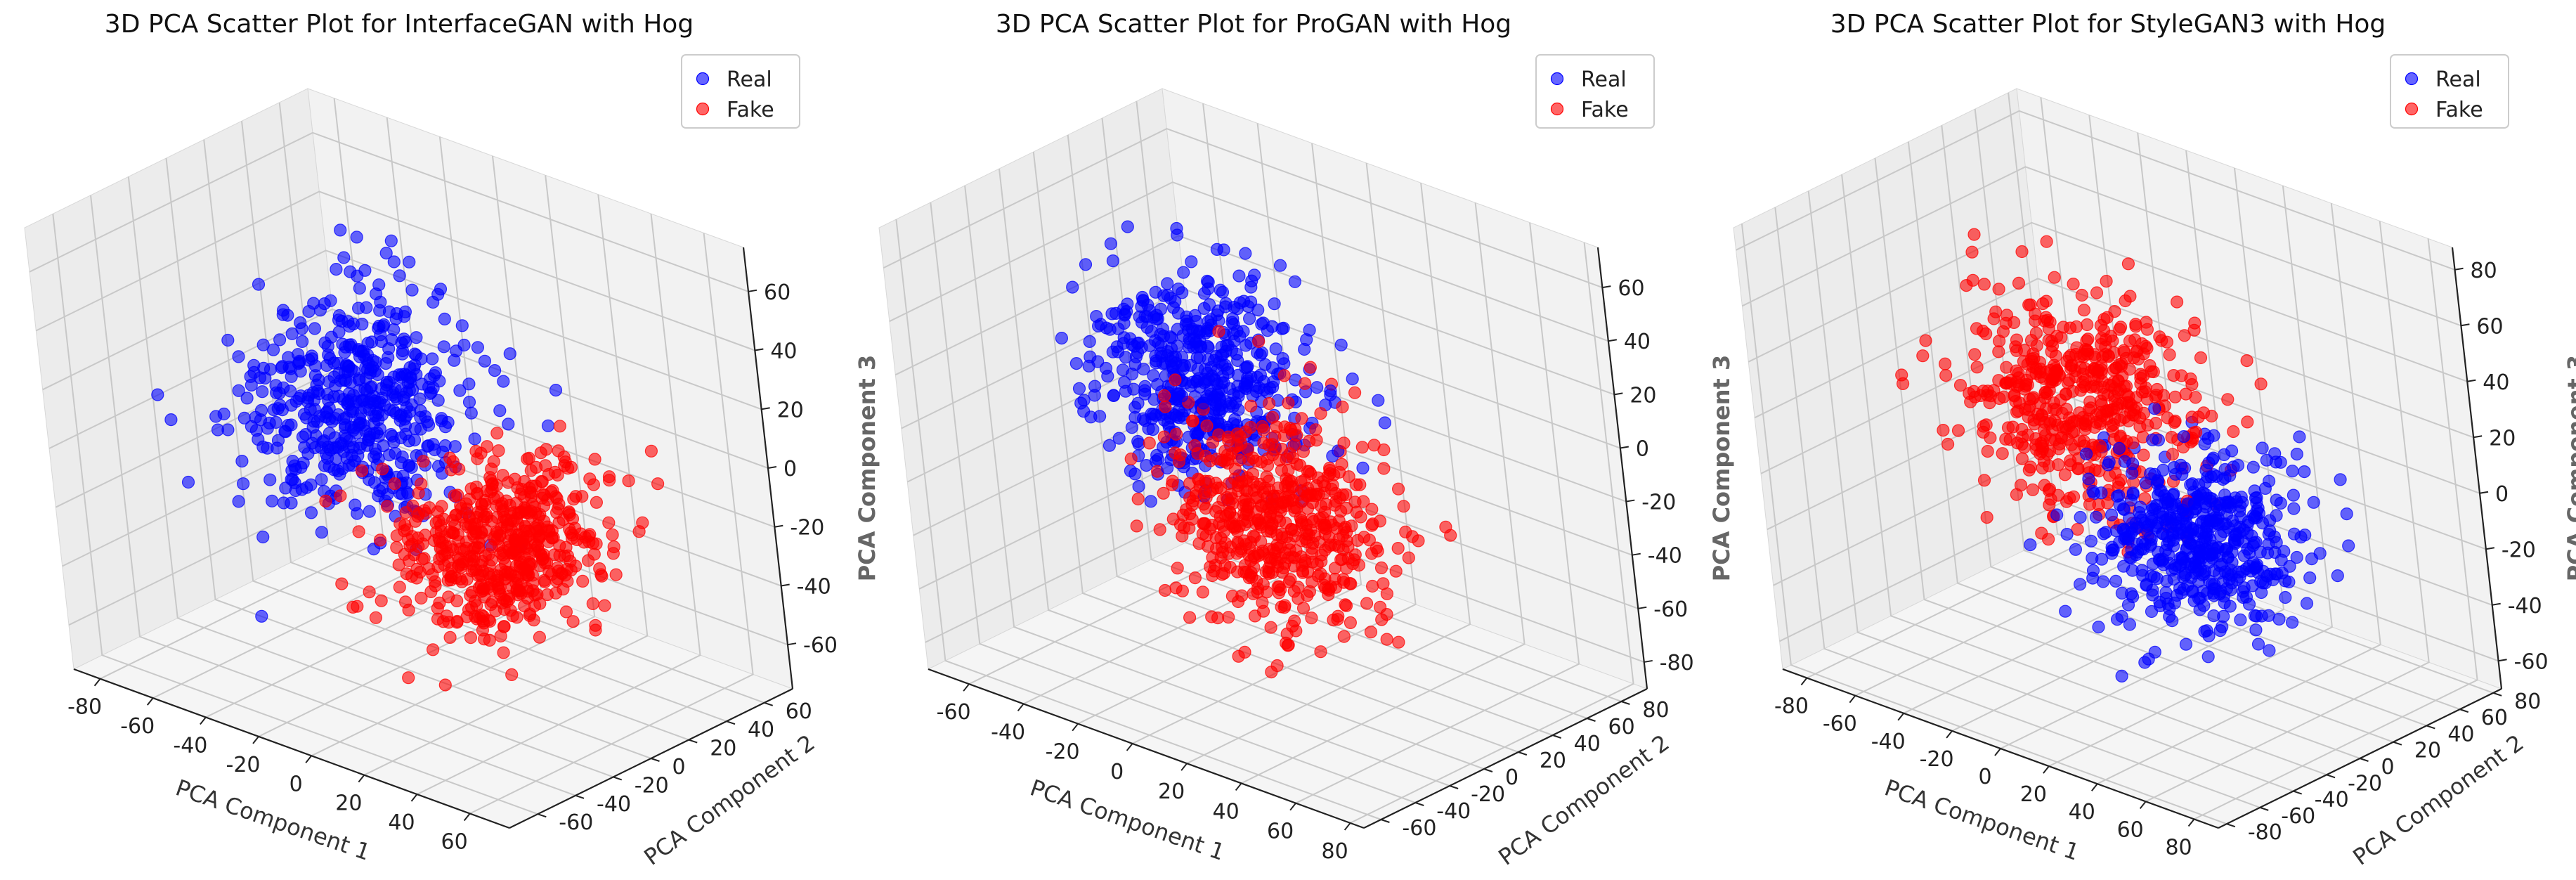  What do you see at coordinates (348, 803) in the screenshot?
I see `x-tick-label: 20` at bounding box center [348, 803].